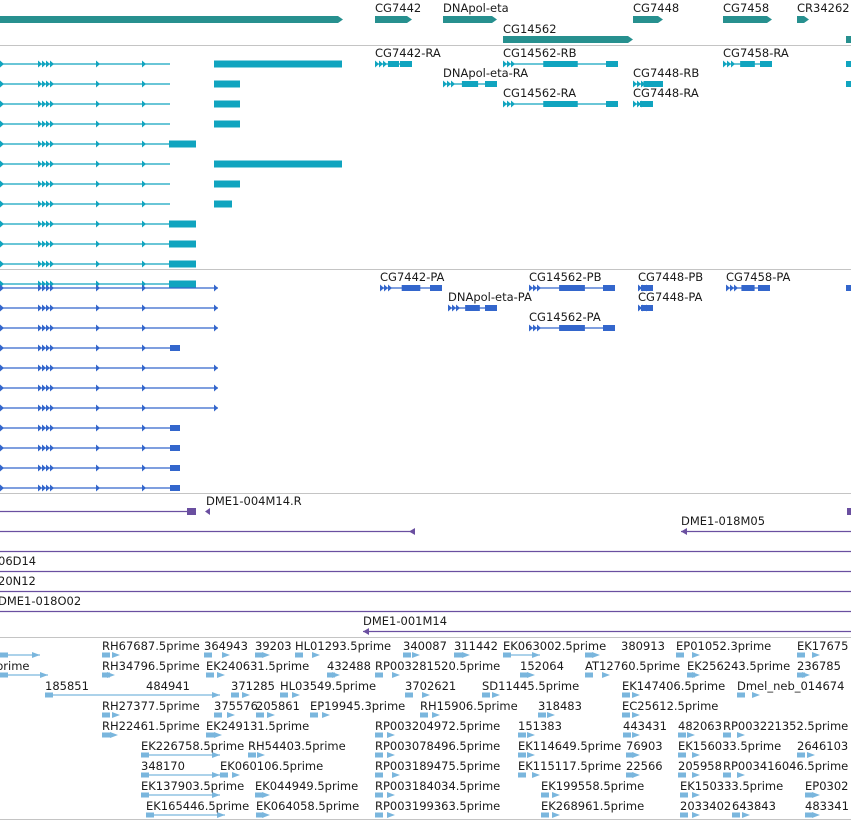 The width and height of the screenshot is (851, 821). I want to click on est-label: EK044949.5prime, so click(306, 786).